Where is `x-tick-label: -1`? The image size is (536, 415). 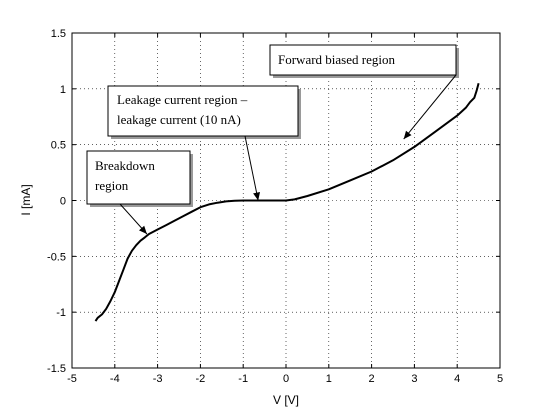 x-tick-label: -1 is located at coordinates (243, 379).